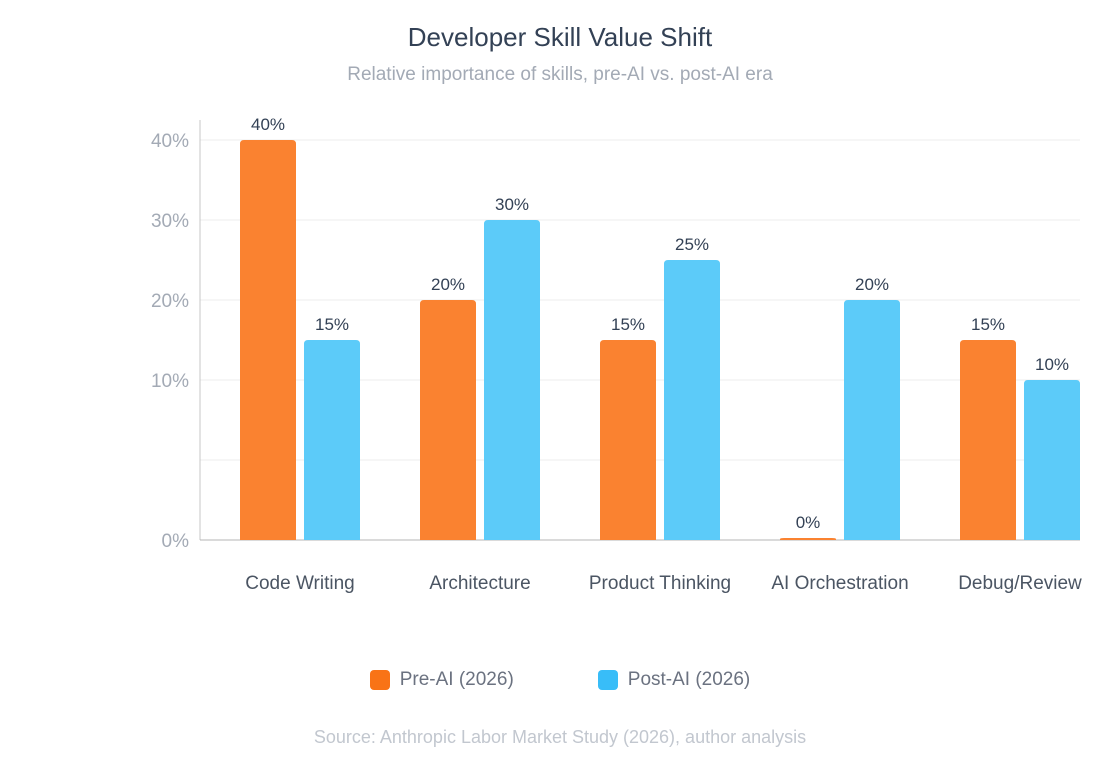 The image size is (1120, 760). What do you see at coordinates (170, 301) in the screenshot?
I see `y-tick-label: 20%` at bounding box center [170, 301].